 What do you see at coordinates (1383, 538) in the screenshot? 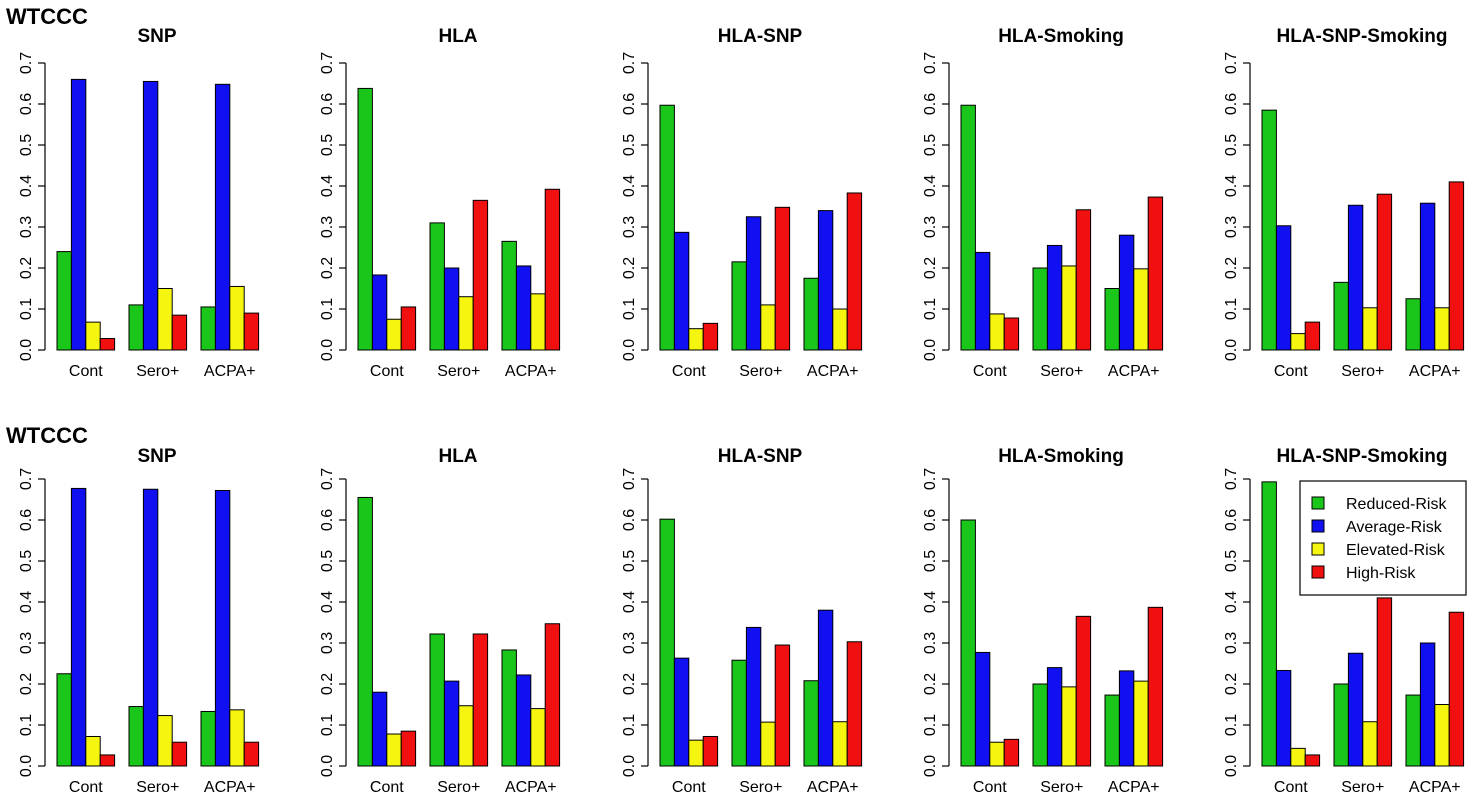
I see `legend-box` at bounding box center [1383, 538].